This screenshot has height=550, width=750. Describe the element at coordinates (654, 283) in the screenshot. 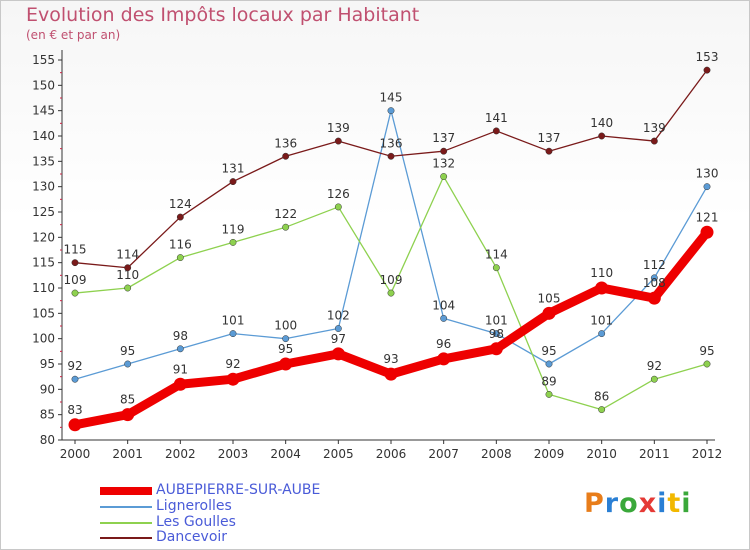

I see `data-label-aubepierre-sur-aube: 108` at that location.